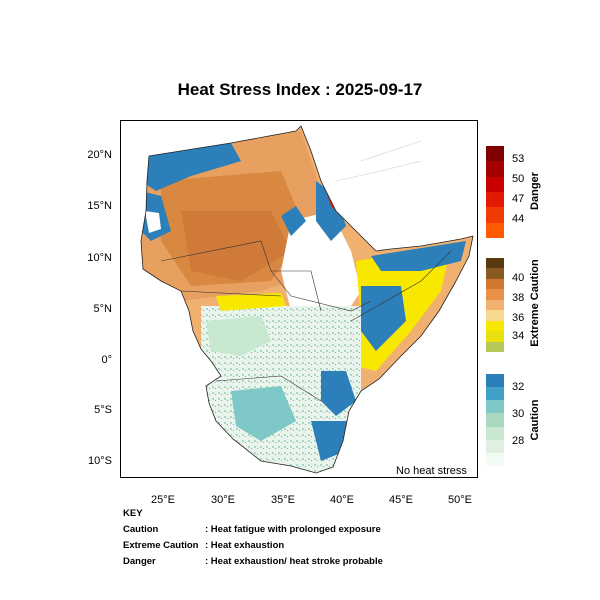 This screenshot has height=600, width=600. Describe the element at coordinates (300, 89) in the screenshot. I see `map-title: Heat Stress Index : 2025-09-17` at that location.